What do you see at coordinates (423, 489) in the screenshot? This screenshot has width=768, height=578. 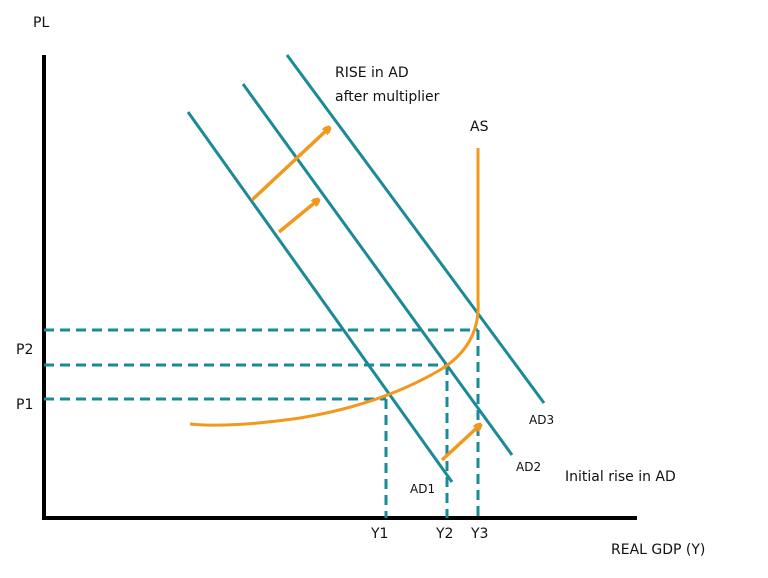 I see `ad1-label: AD1` at bounding box center [423, 489].